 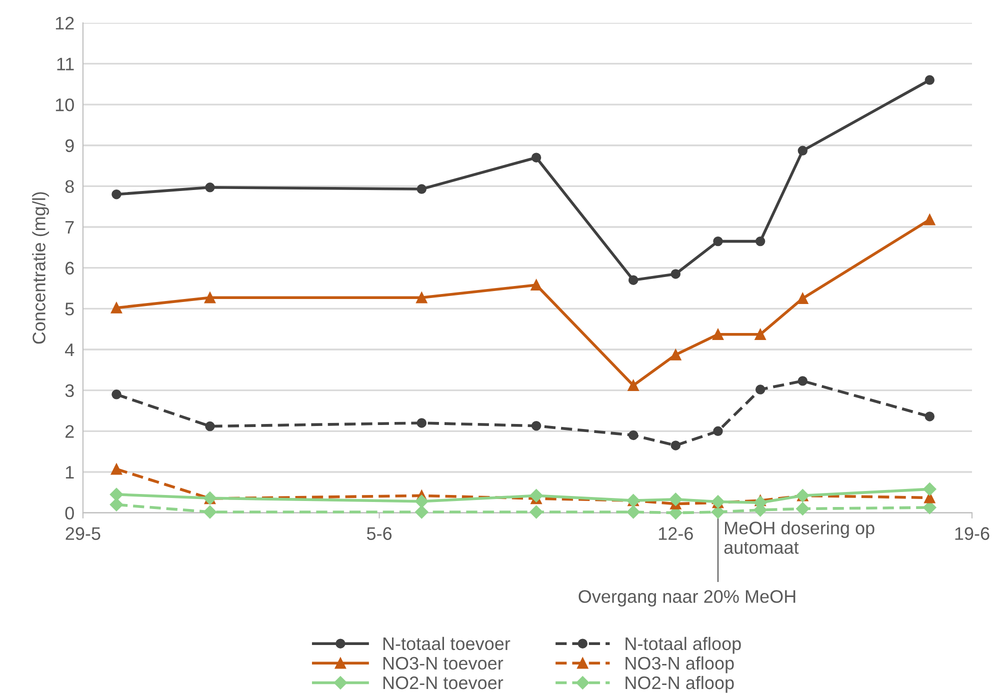 What do you see at coordinates (379, 533) in the screenshot?
I see `x-tick-label: 5-6` at bounding box center [379, 533].